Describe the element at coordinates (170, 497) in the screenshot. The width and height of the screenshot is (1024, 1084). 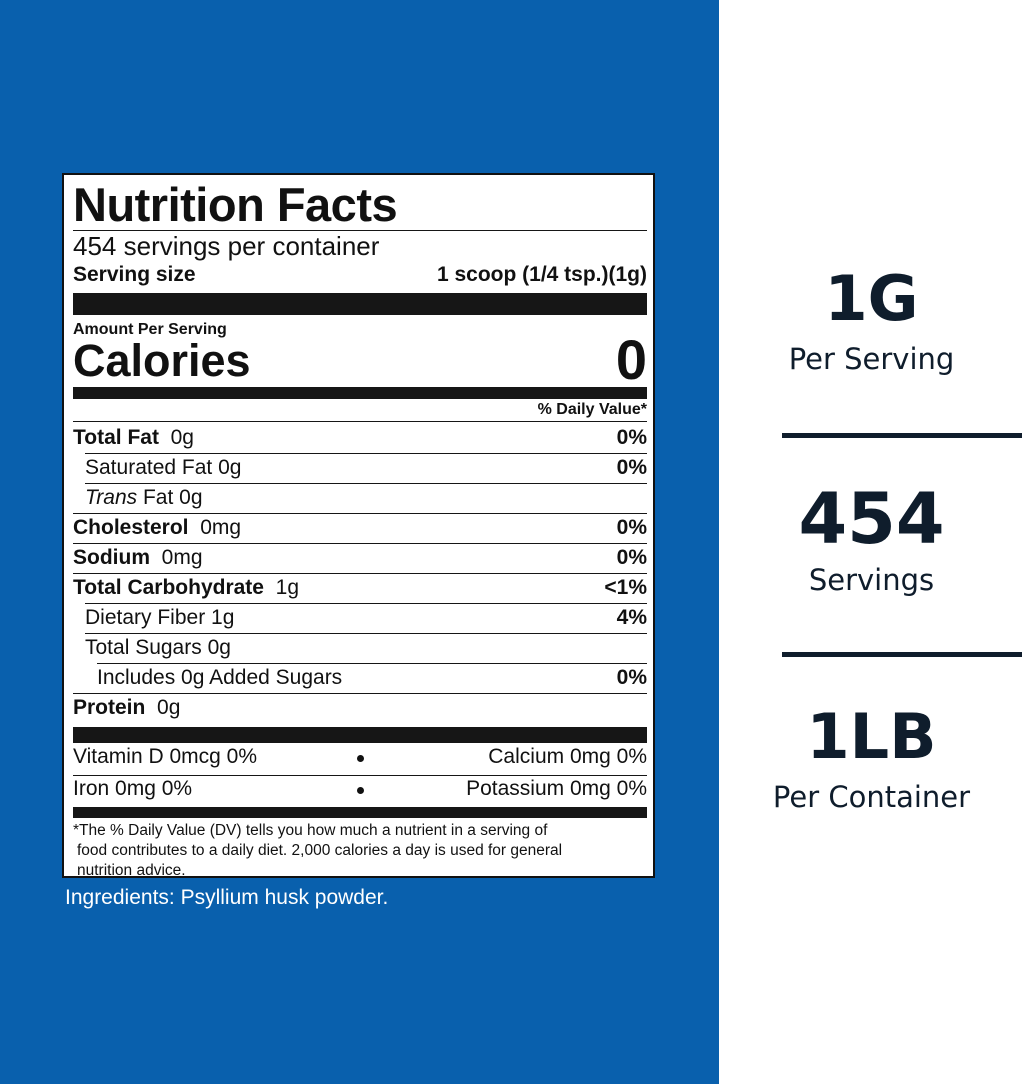
I see `nutrient-amount: Fat 0g` at that location.